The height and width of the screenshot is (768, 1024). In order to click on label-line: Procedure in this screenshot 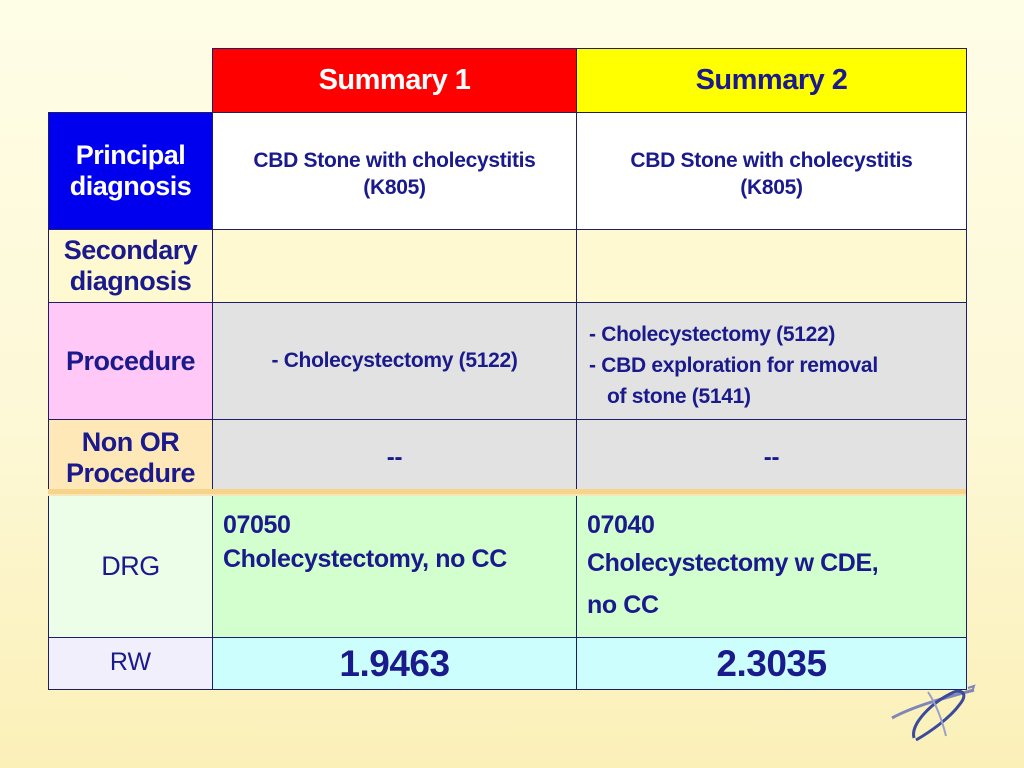, I will do `click(130, 472)`.